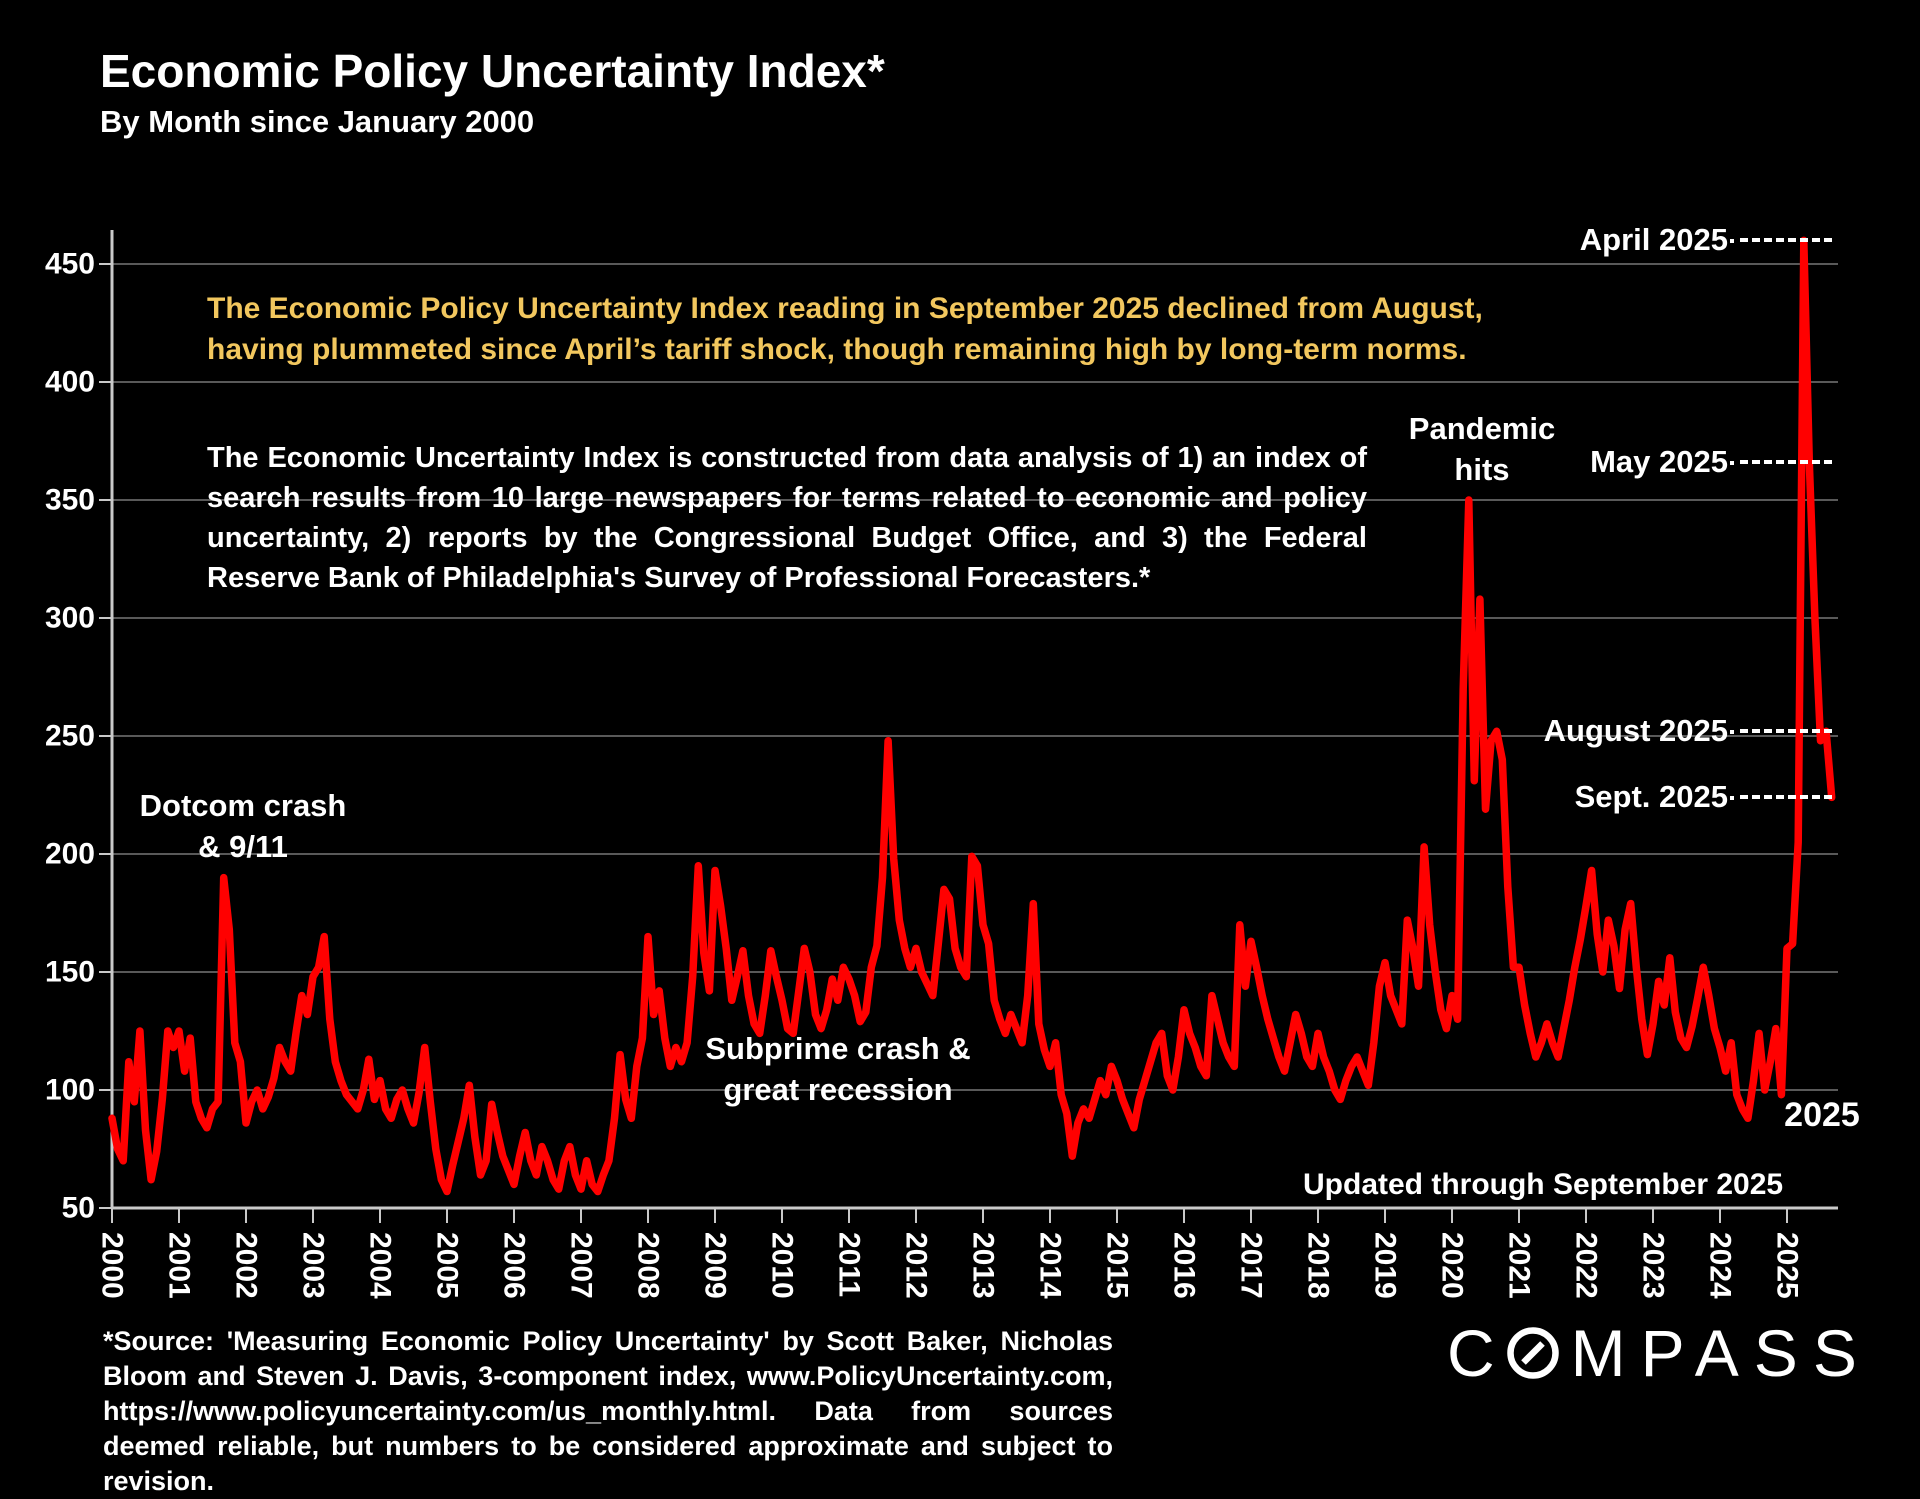  What do you see at coordinates (983, 1265) in the screenshot?
I see `x-axis-label: 2013` at bounding box center [983, 1265].